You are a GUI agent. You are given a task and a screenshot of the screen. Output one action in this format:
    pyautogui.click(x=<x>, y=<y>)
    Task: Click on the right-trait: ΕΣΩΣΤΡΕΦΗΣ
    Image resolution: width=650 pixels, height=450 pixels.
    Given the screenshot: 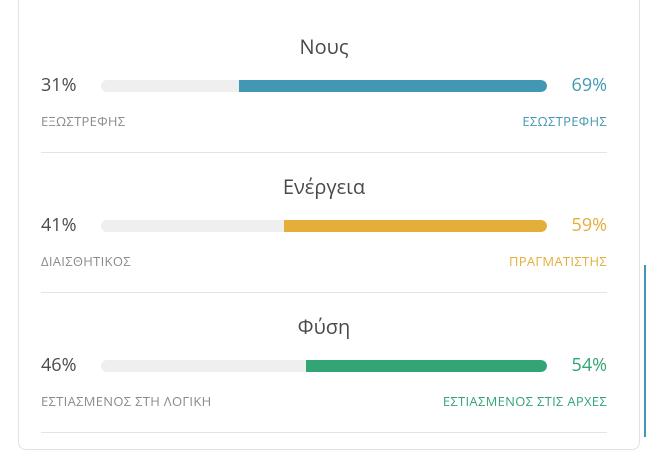 What is the action you would take?
    pyautogui.click(x=564, y=121)
    